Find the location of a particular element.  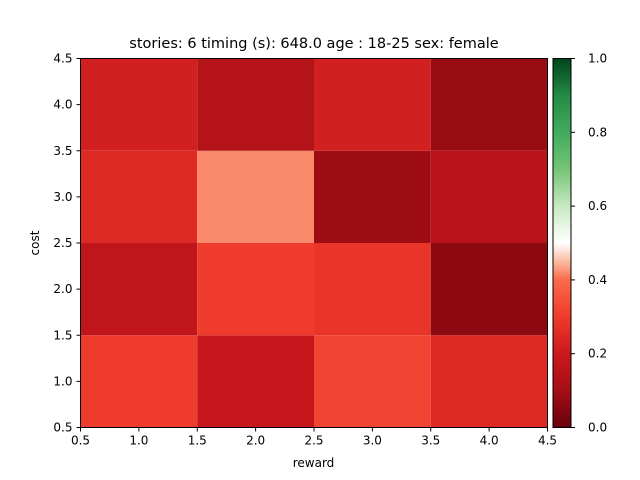

colorbar-tick-label: 0.2 is located at coordinates (597, 354).